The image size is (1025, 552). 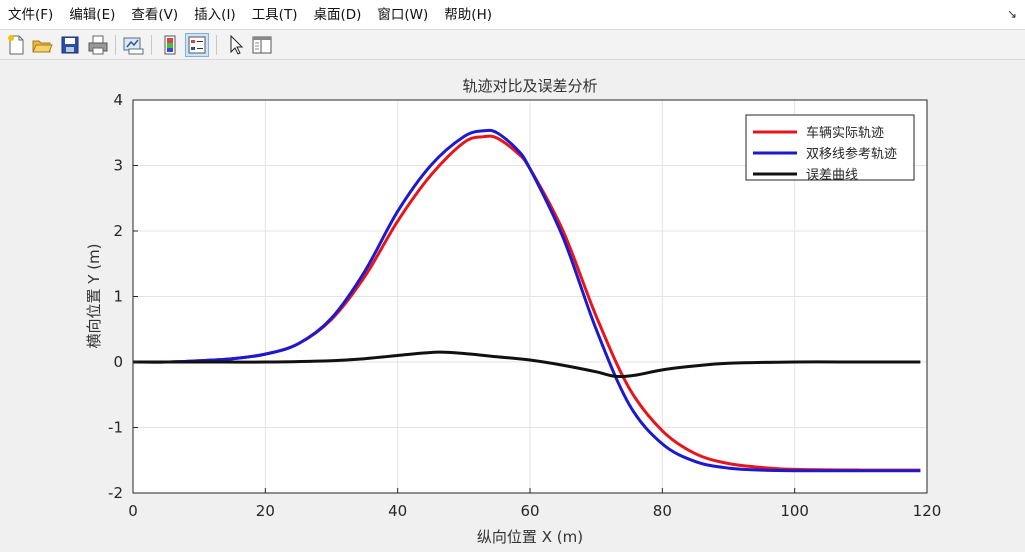 What do you see at coordinates (337, 14) in the screenshot?
I see `menu-item-5: 桌面(D)` at bounding box center [337, 14].